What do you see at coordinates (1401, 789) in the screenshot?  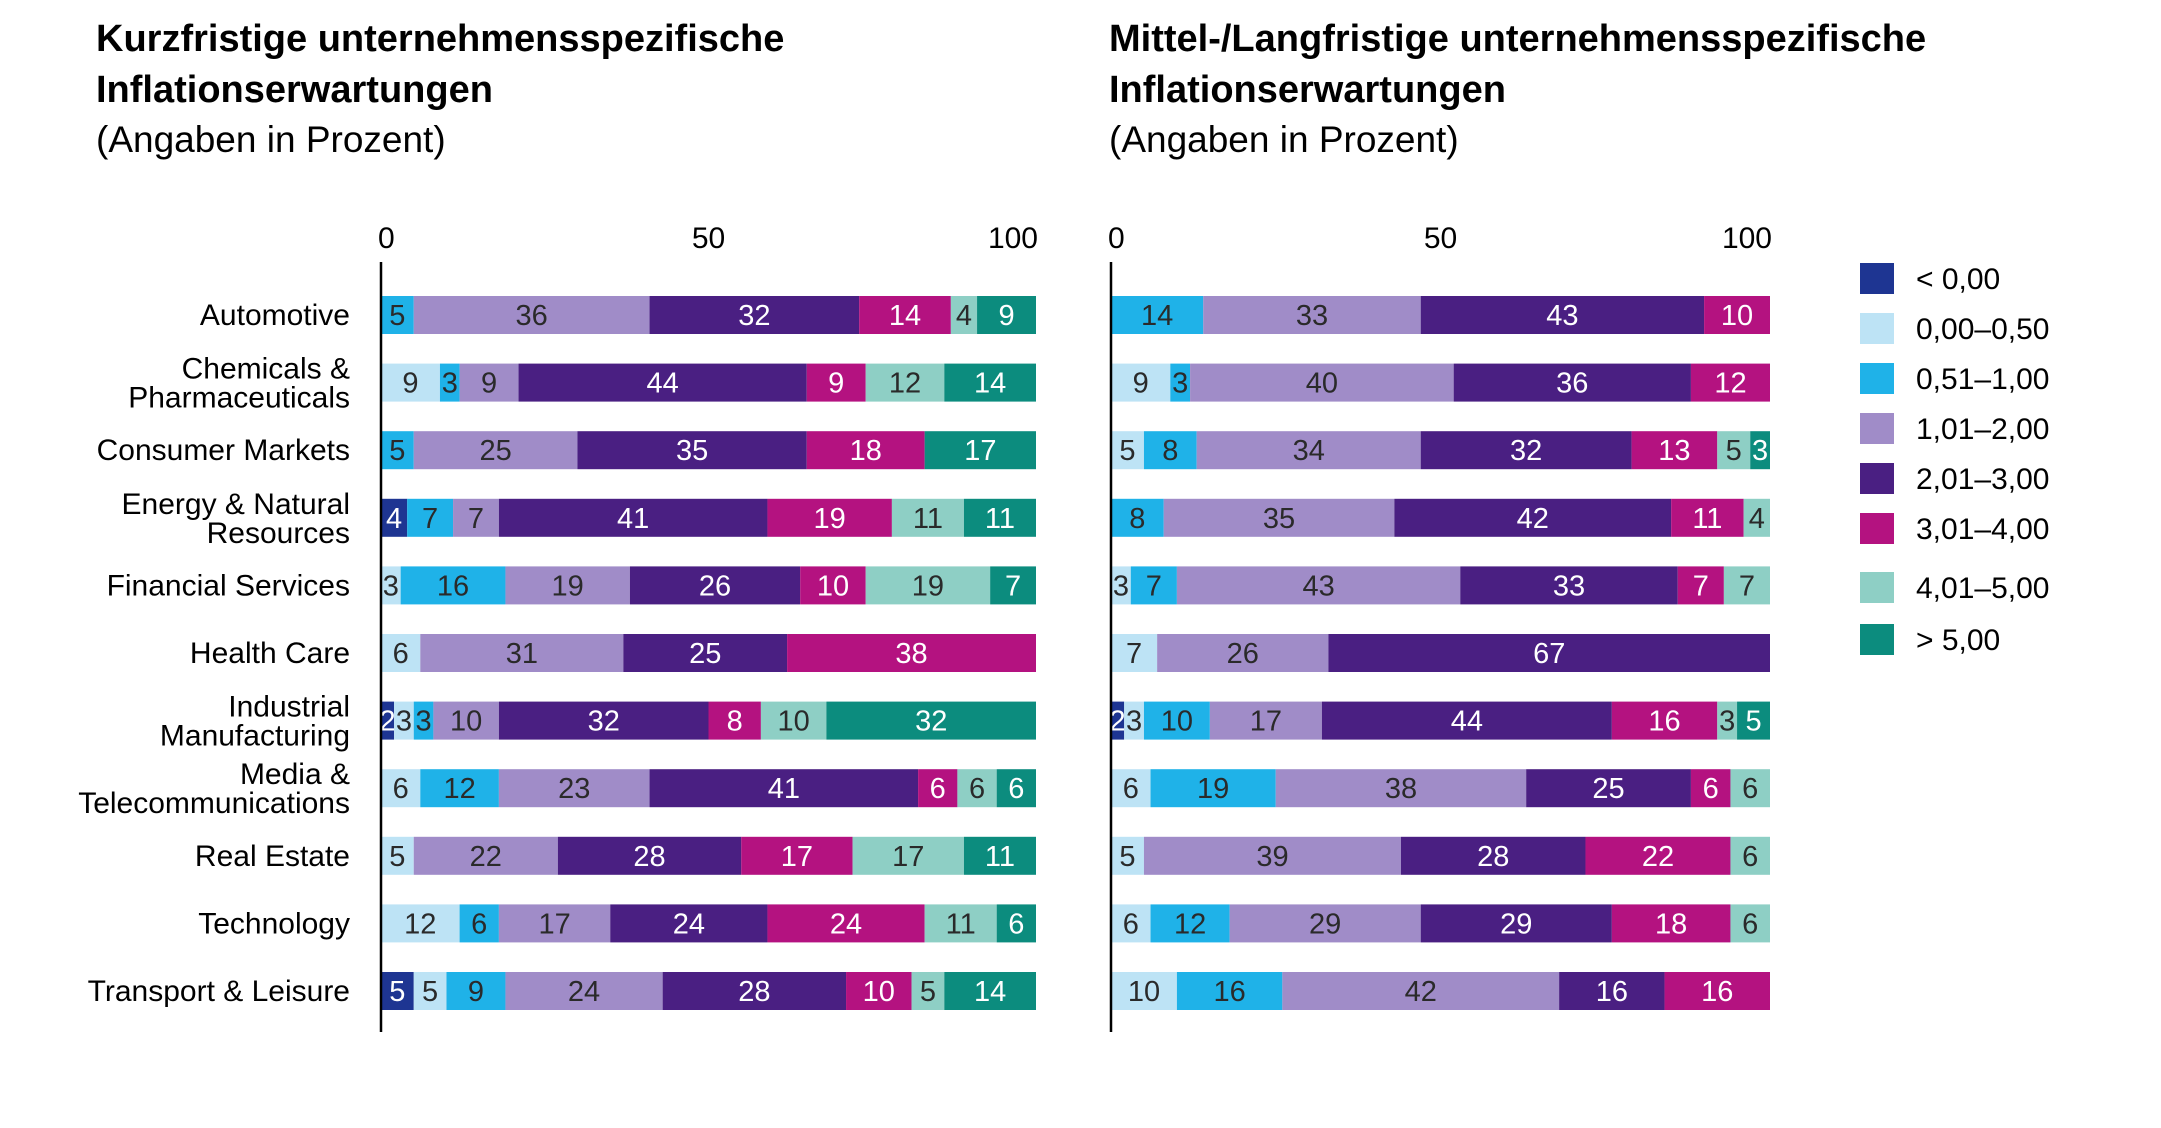 I see `data-label: 38` at bounding box center [1401, 789].